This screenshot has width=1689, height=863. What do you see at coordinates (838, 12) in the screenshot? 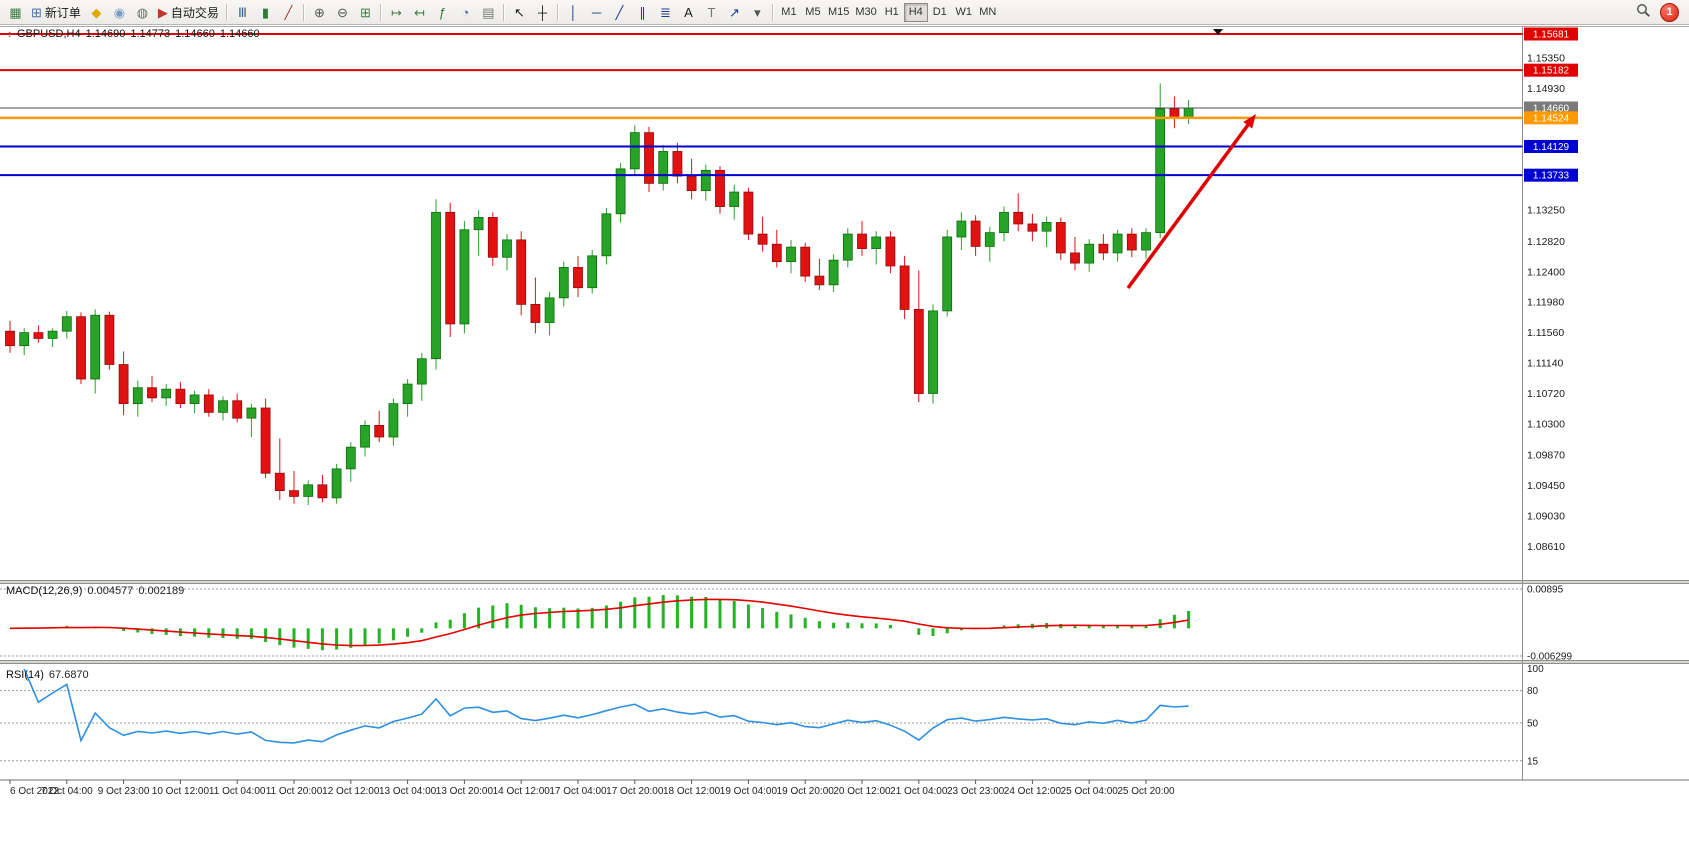
I see `timeframe-m15: M15` at bounding box center [838, 12].